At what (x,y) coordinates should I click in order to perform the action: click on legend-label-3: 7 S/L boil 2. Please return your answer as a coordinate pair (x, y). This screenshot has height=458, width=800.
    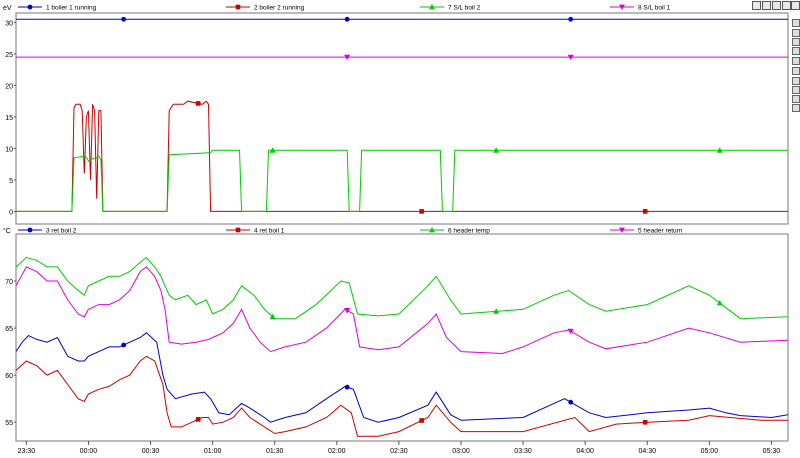
    Looking at the image, I should click on (464, 8).